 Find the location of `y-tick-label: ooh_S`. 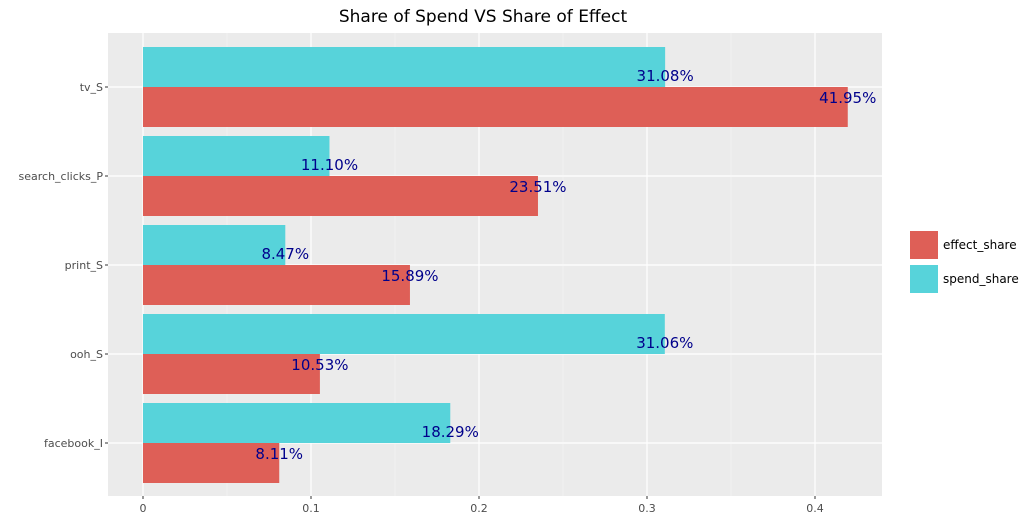

y-tick-label: ooh_S is located at coordinates (86, 354).